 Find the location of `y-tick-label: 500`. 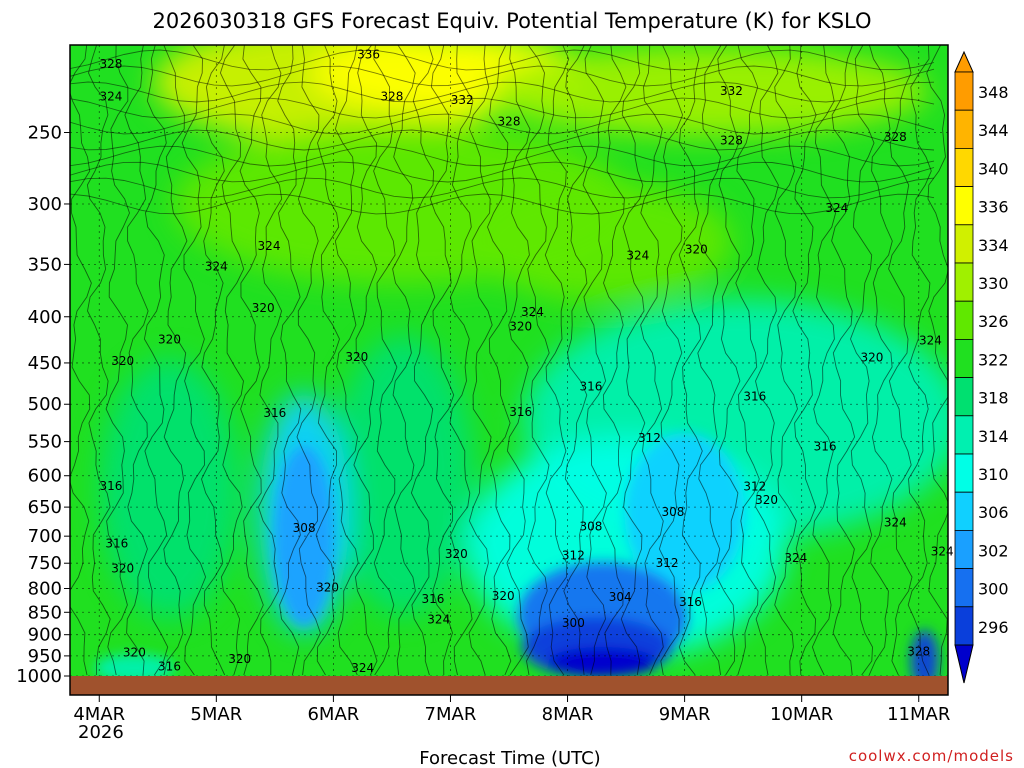

y-tick-label: 500 is located at coordinates (45, 404).